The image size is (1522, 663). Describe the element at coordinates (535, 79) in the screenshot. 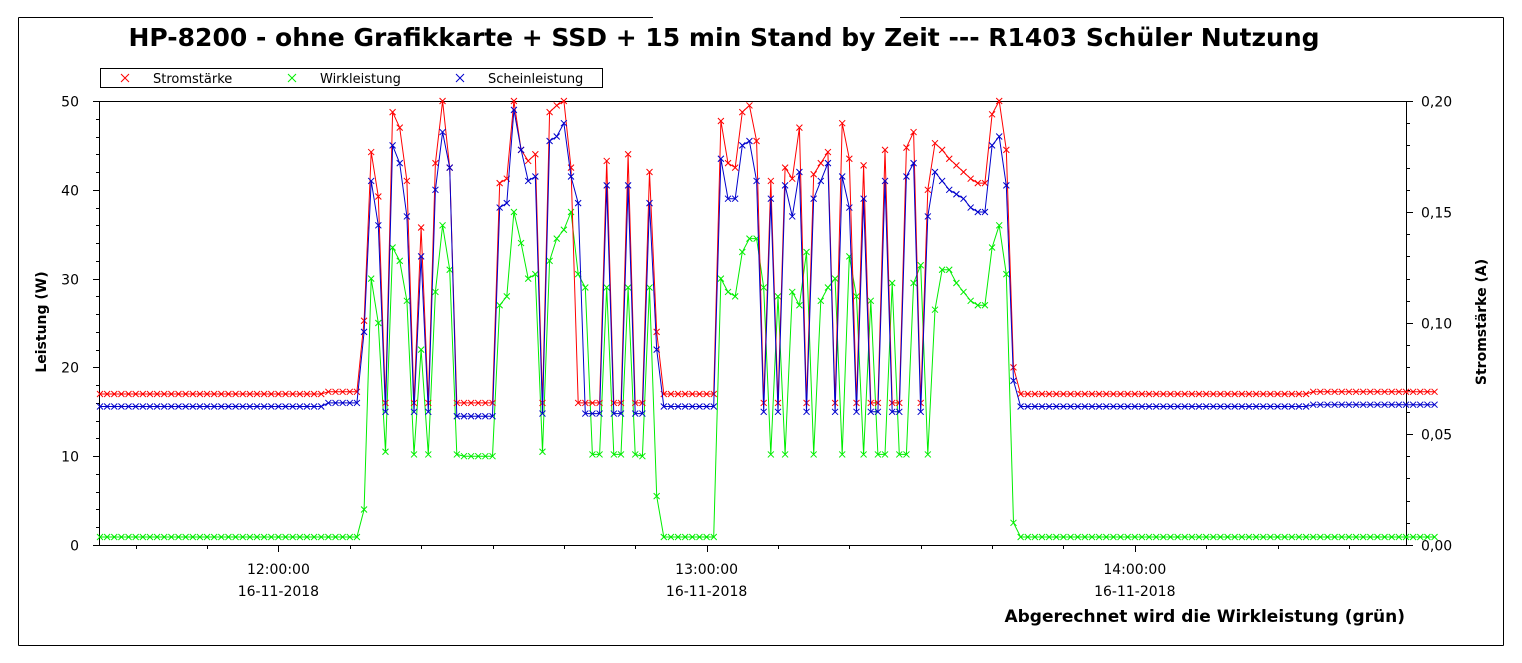

I see `legend-label: Scheinleistung` at that location.